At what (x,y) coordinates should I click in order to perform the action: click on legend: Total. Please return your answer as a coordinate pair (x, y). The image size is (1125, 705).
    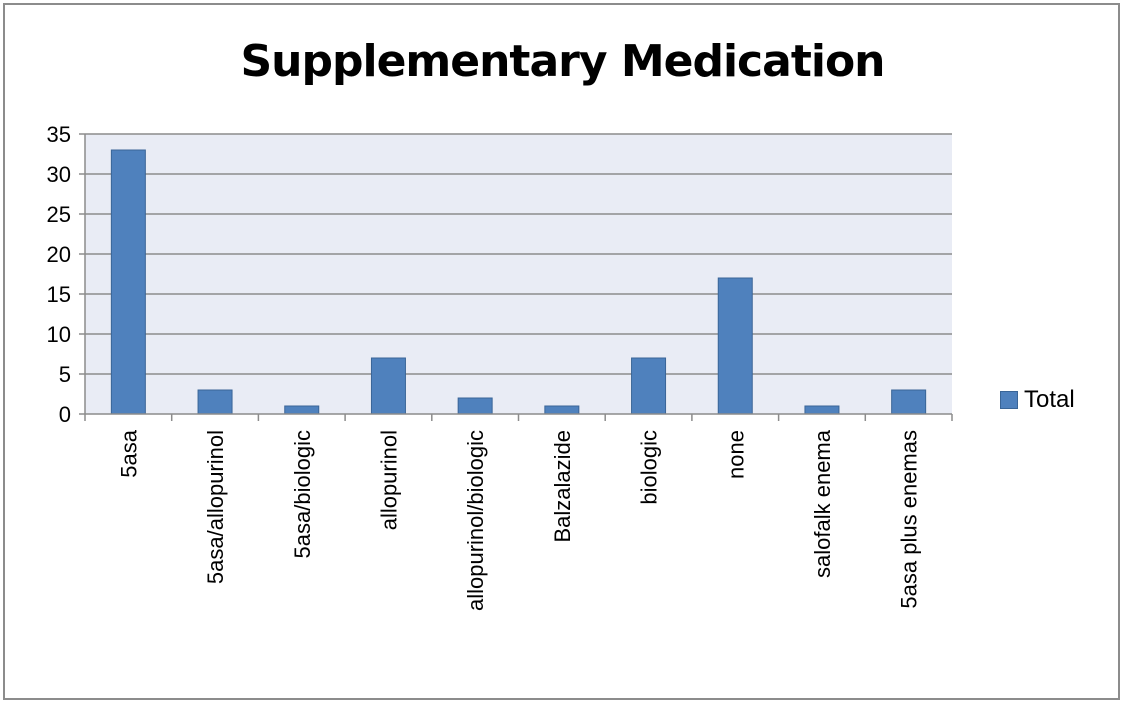
    Looking at the image, I should click on (1037, 400).